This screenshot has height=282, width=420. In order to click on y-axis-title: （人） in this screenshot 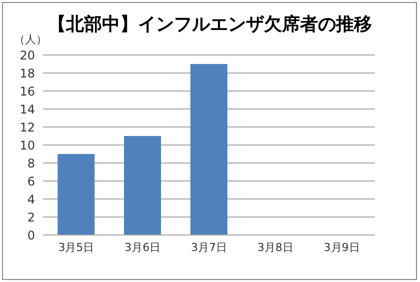, I will do `click(30, 39)`.